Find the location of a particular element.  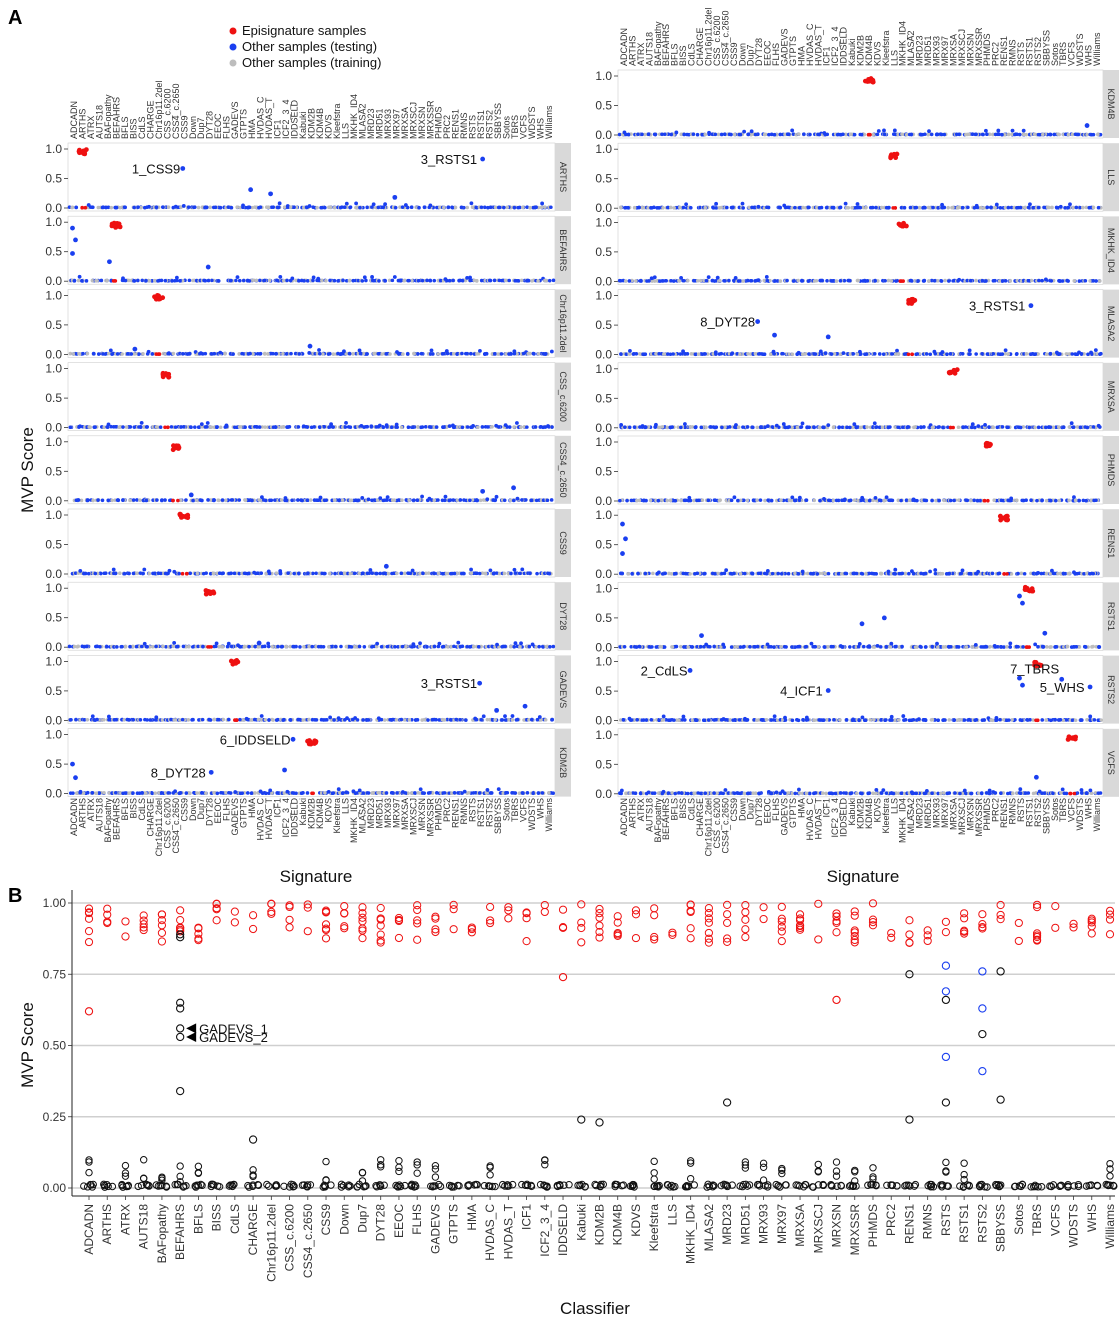

facet-plot-area is located at coordinates (311, 616).